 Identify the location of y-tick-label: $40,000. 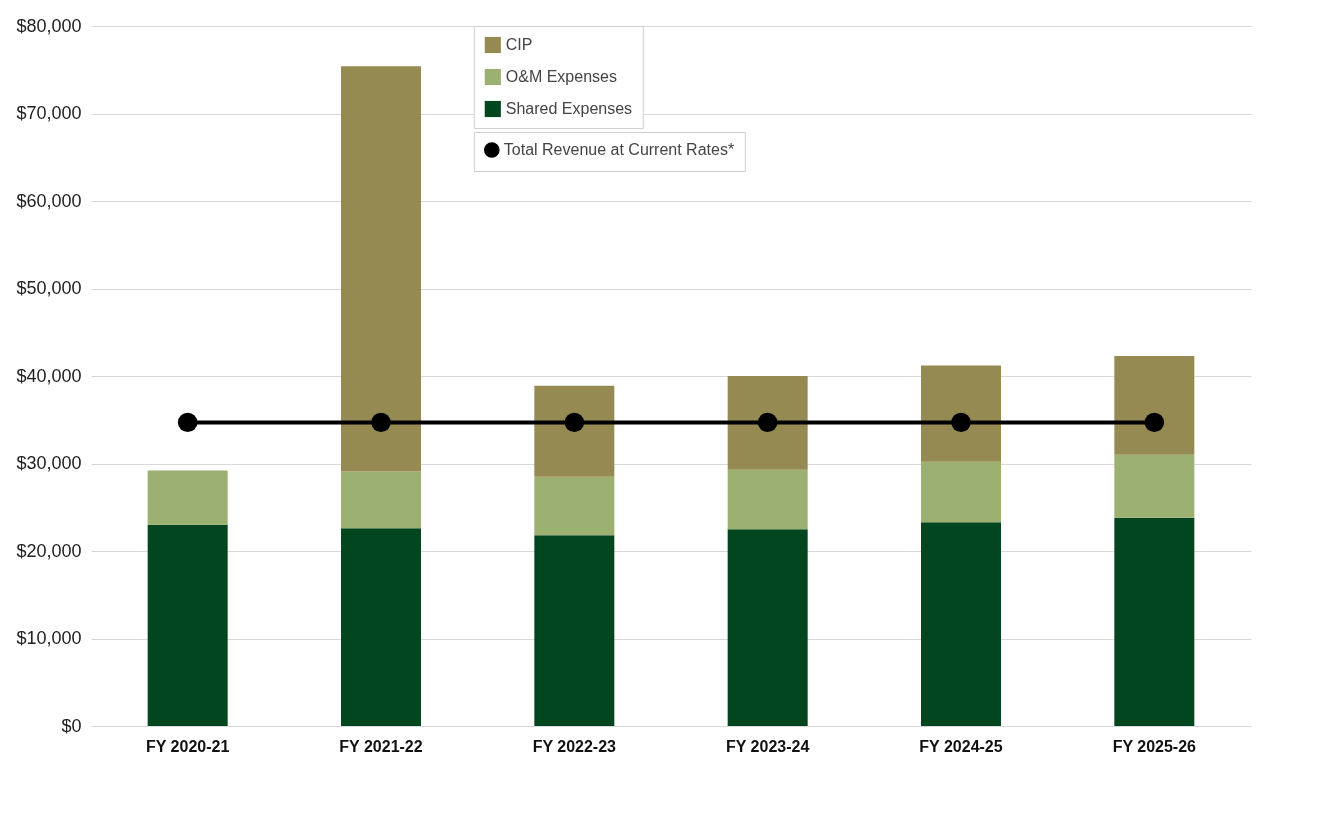
(49, 375).